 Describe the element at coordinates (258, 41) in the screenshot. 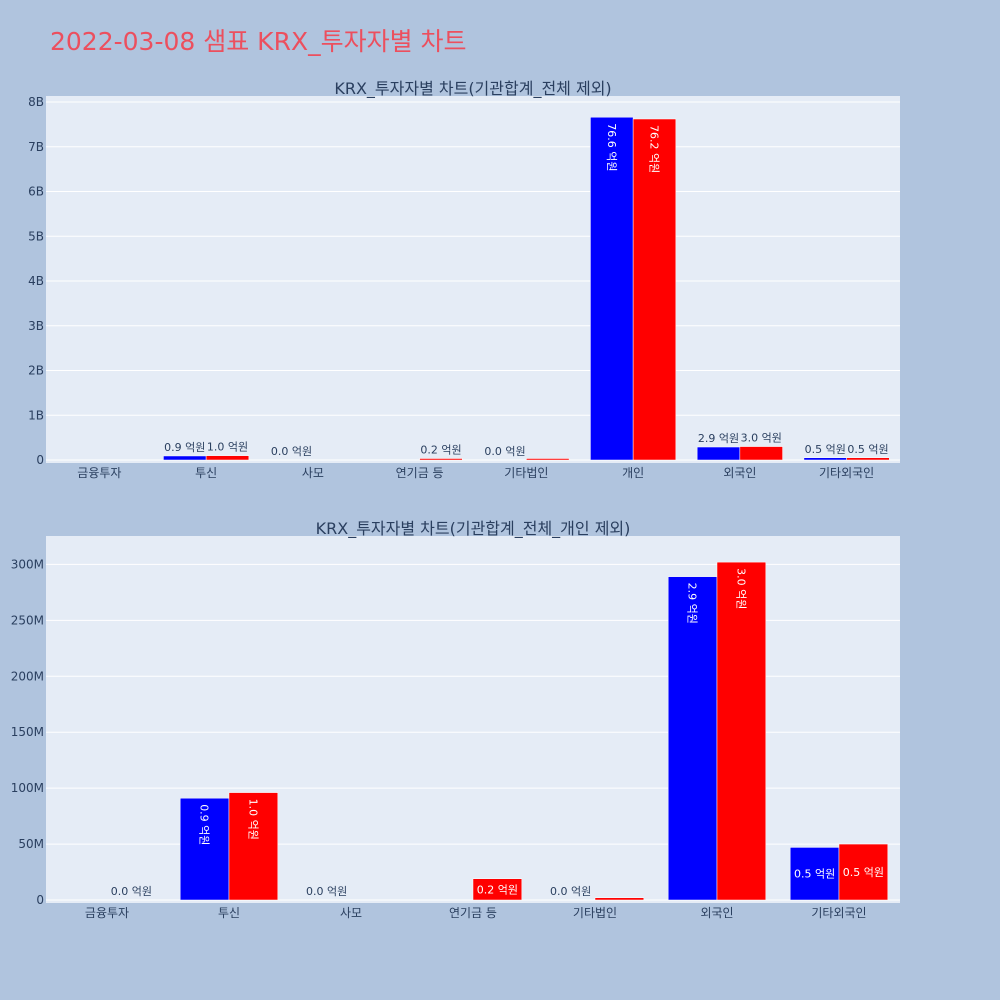

I see `page-title: 2022-03-08 샘표 KRX_투자자별 차트` at that location.